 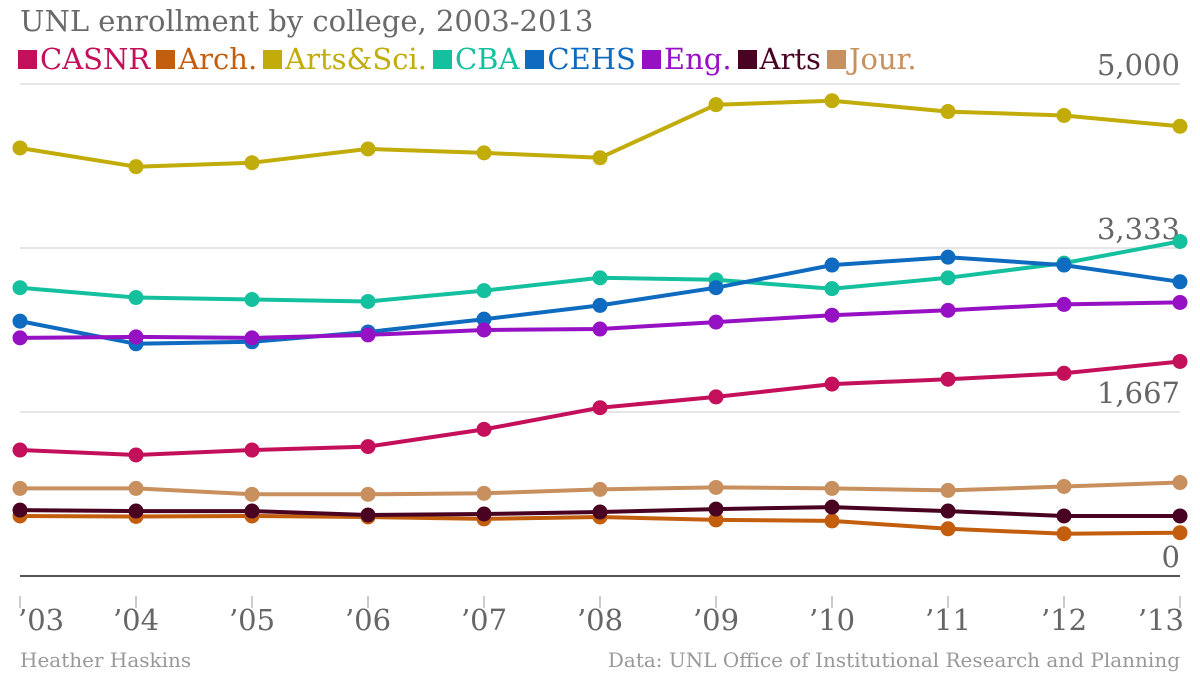 What do you see at coordinates (356, 59) in the screenshot?
I see `legend-label: Arts&Sci.` at bounding box center [356, 59].